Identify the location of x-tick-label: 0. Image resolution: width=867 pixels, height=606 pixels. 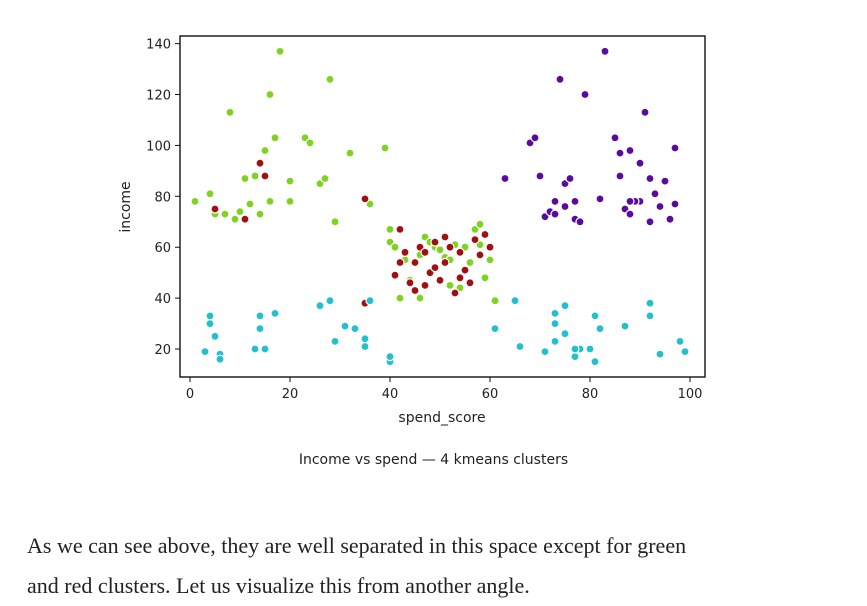
(190, 394).